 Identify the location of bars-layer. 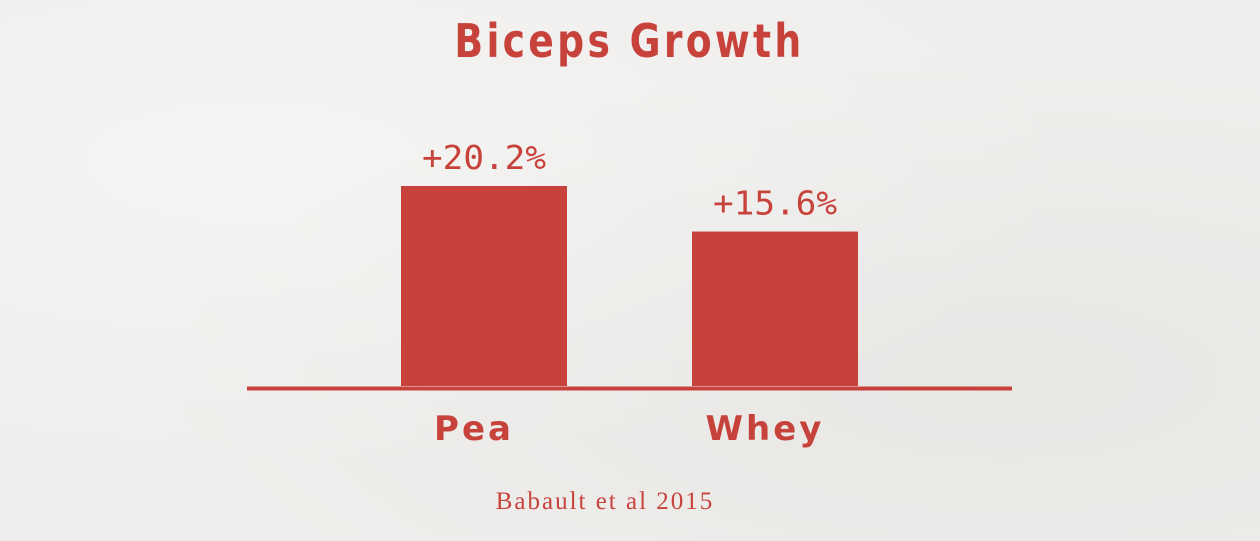
(629, 286).